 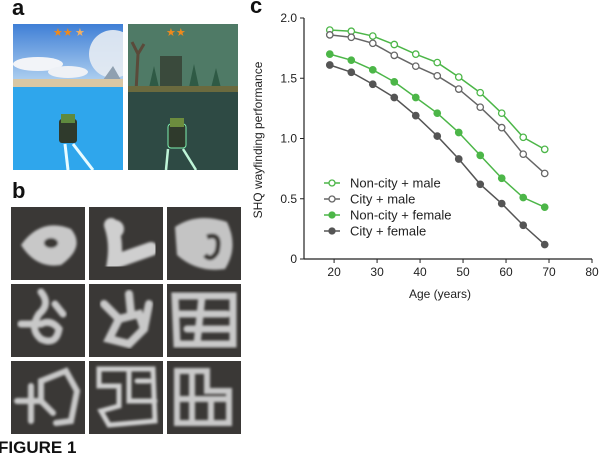 I want to click on legend-entry: City + female, so click(x=375, y=231).